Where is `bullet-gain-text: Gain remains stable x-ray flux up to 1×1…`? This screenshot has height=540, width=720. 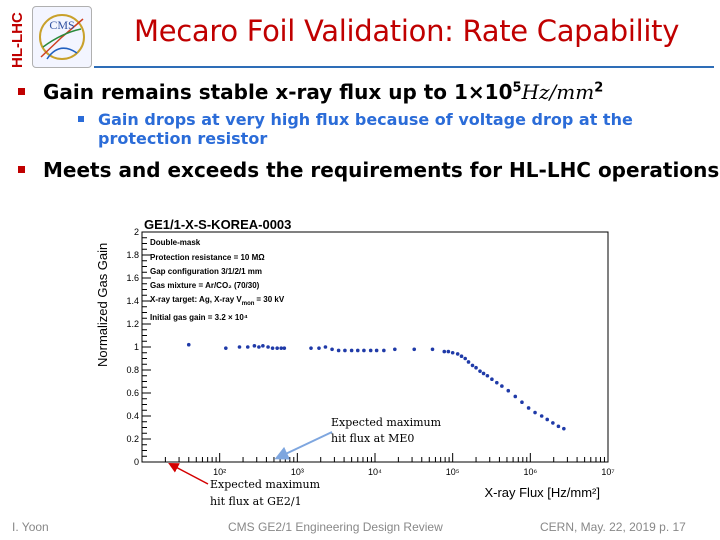
bullet-gain-text: Gain remains stable x-ray flux up to 1×1… is located at coordinates (323, 92).